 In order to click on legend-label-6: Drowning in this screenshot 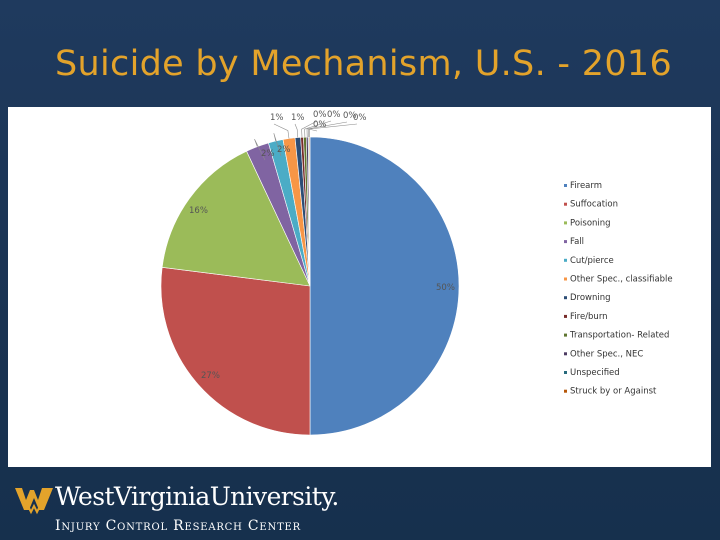, I will do `click(590, 298)`.